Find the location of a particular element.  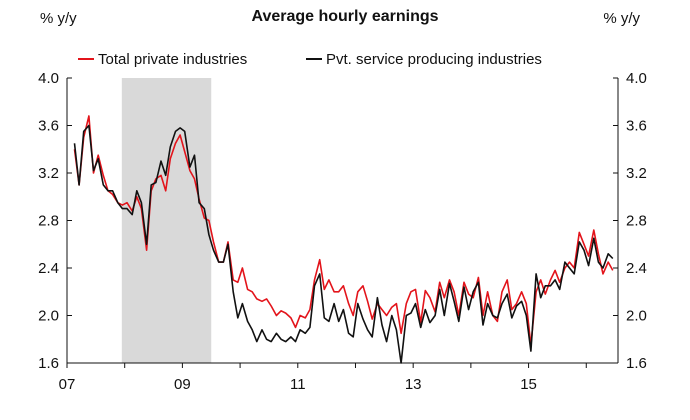

x-tick-label: 11 is located at coordinates (298, 384).